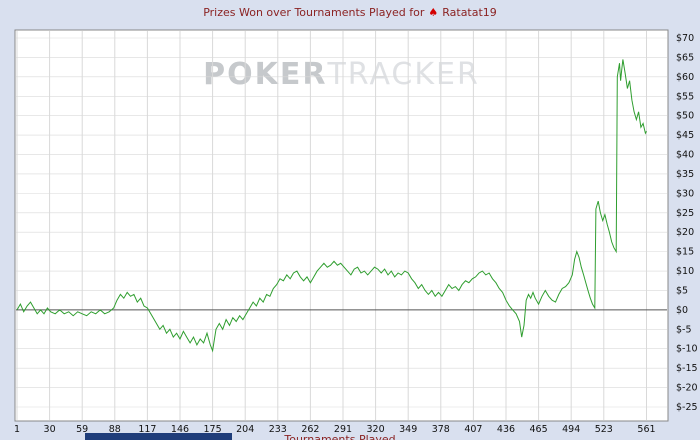 This screenshot has height=440, width=700. What do you see at coordinates (685, 193) in the screenshot?
I see `y-tick-label: $30` at bounding box center [685, 193].